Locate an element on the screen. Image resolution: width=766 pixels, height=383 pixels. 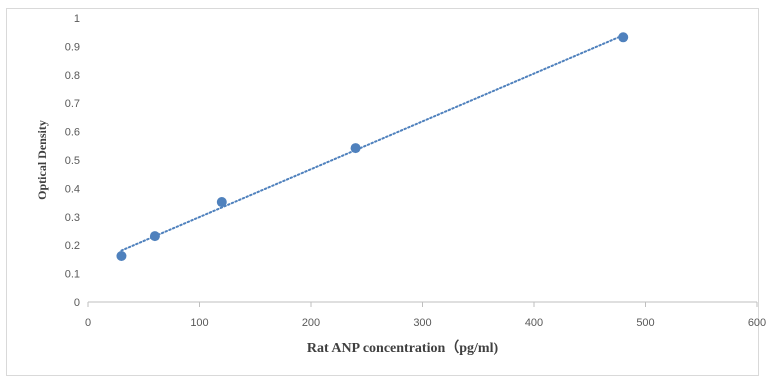
x-tick-label: 300 is located at coordinates (422, 323).